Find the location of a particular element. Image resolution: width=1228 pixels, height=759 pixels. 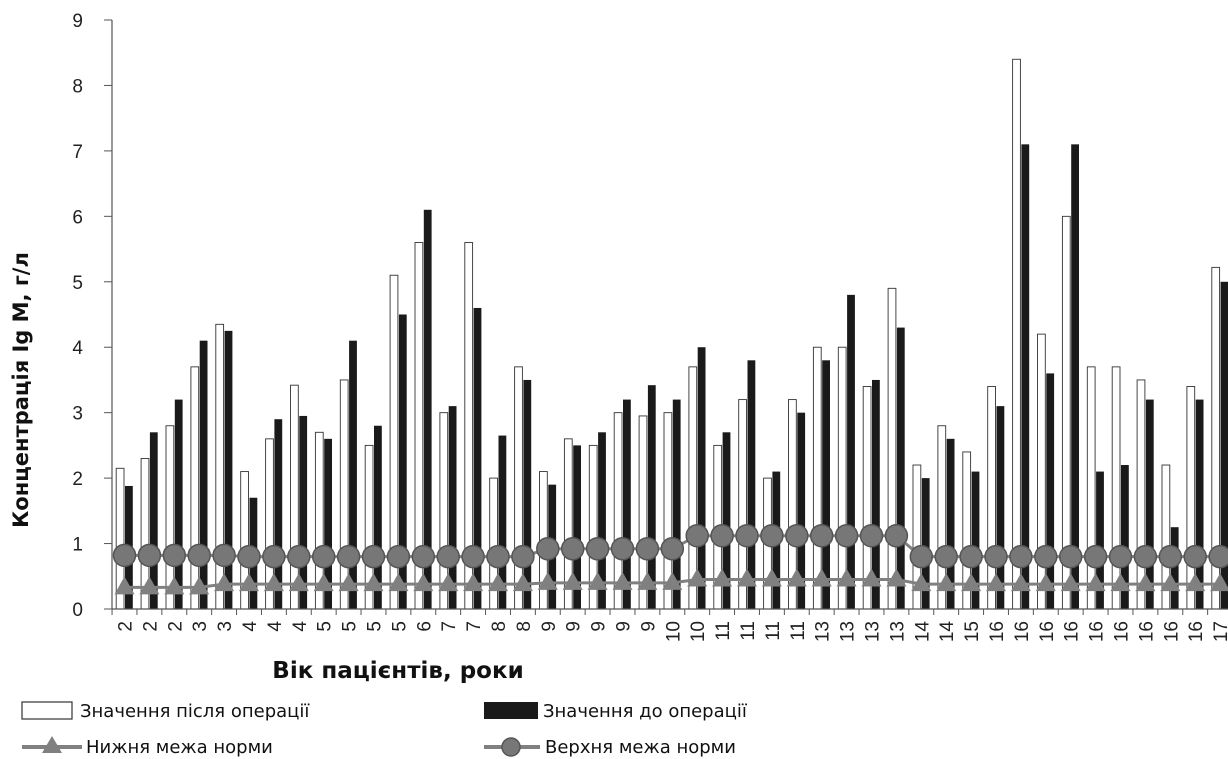

x-tick-label: 17 is located at coordinates (1219, 631).